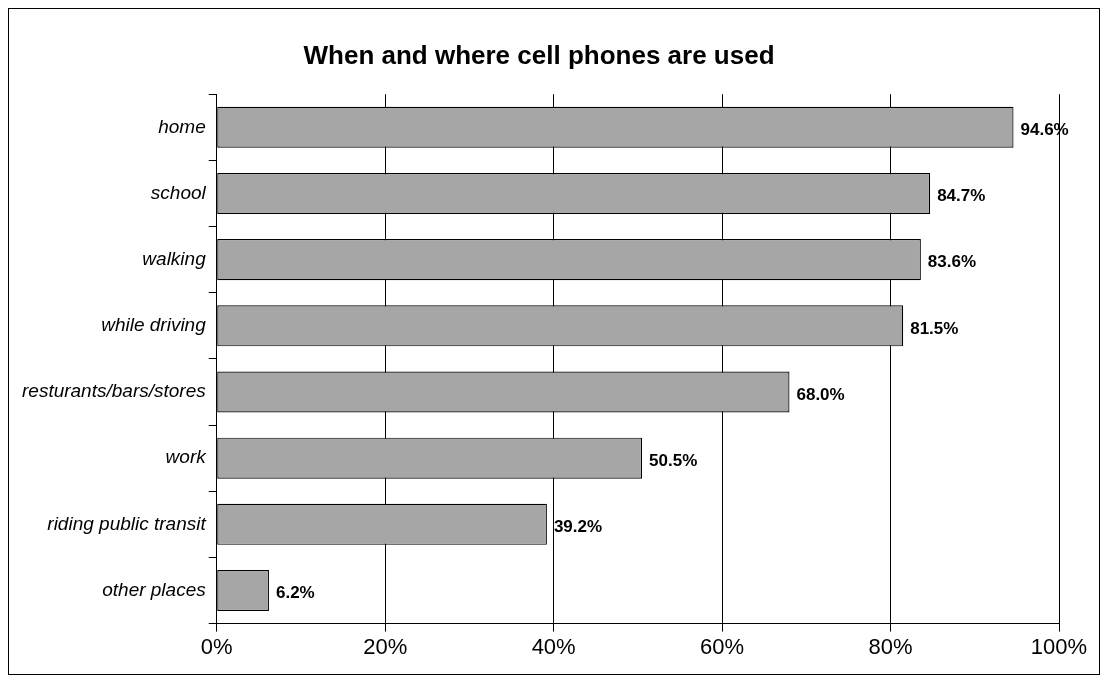  What do you see at coordinates (295, 593) in the screenshot?
I see `data-label: 6.2%` at bounding box center [295, 593].